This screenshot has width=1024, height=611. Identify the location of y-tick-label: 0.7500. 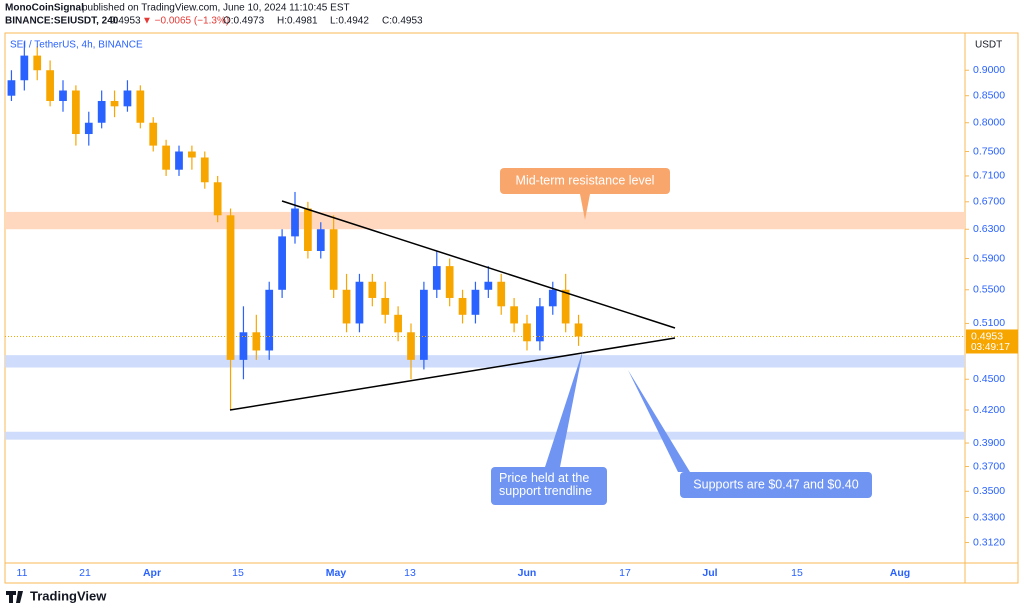
(989, 151).